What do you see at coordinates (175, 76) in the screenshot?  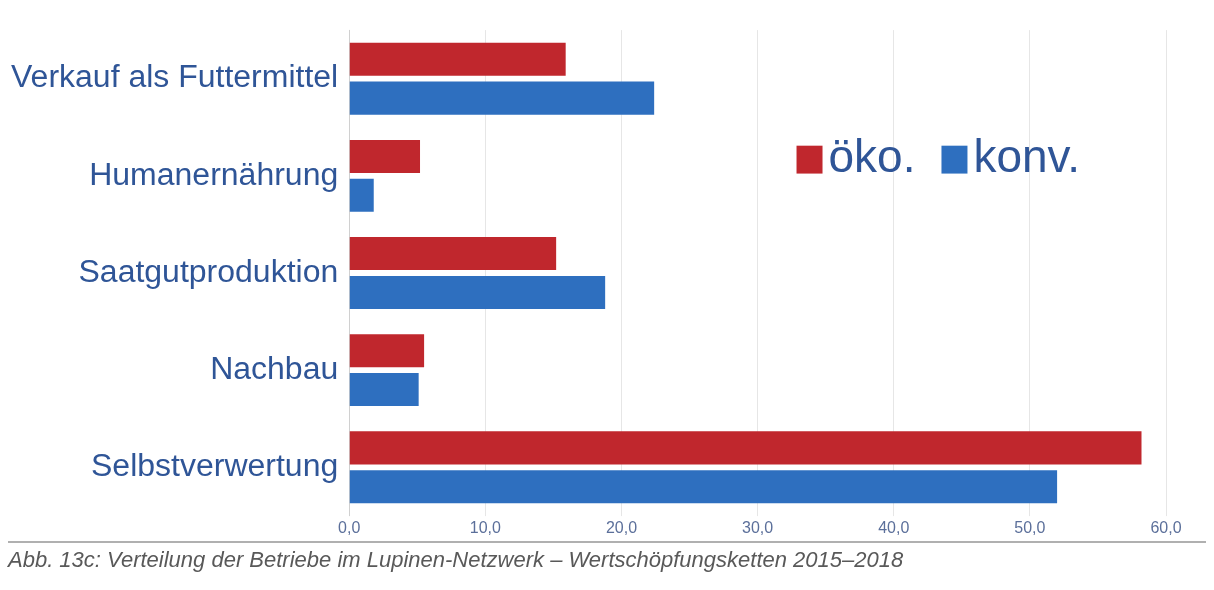 I see `y-tick-label: Verkauf als Futtermittel` at bounding box center [175, 76].